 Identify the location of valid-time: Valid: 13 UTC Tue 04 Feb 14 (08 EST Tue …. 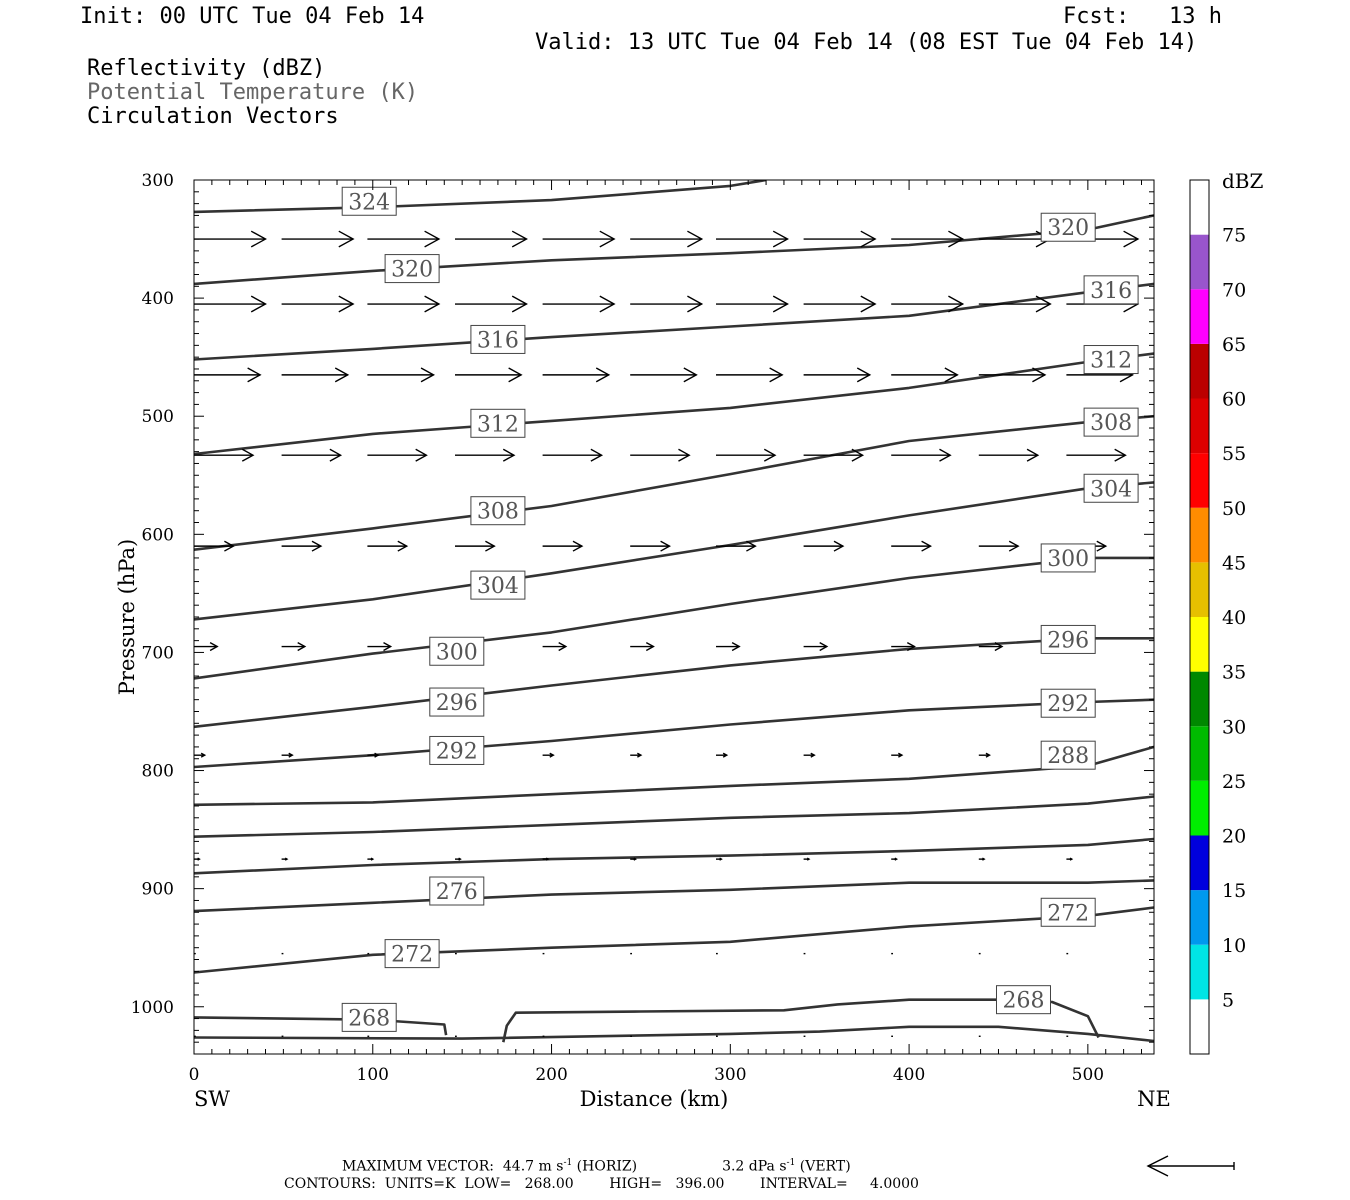
(866, 42).